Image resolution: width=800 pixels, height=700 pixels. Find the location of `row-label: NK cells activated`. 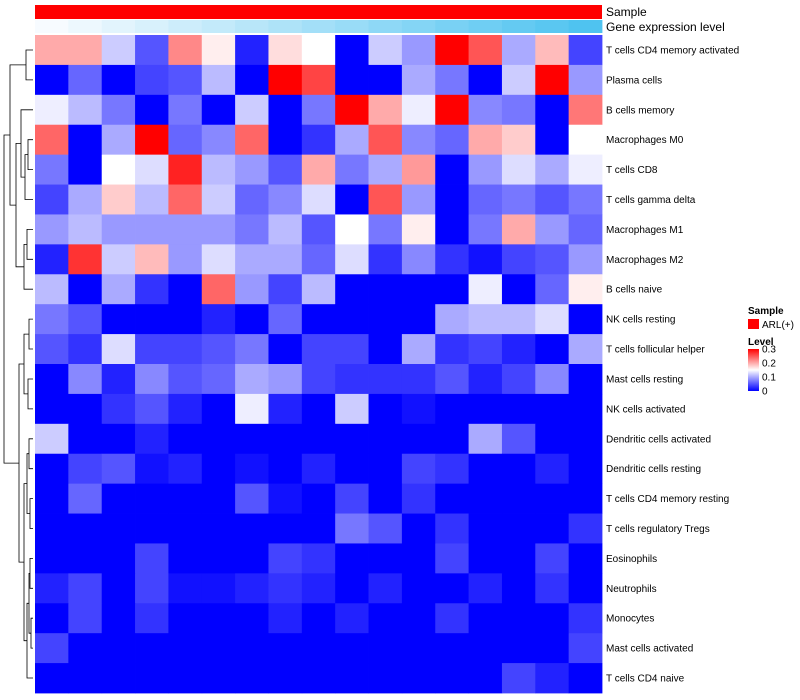

row-label: NK cells activated is located at coordinates (645, 409).